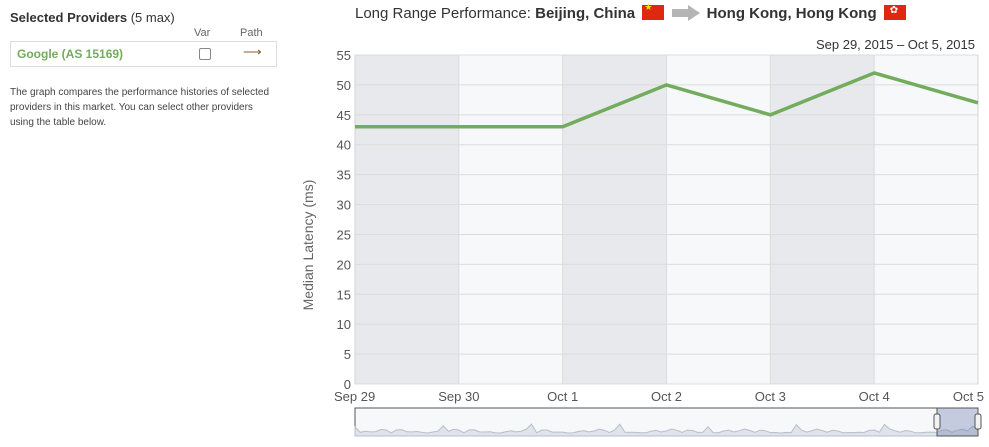  What do you see at coordinates (152, 17) in the screenshot?
I see `max-note: (5 max)` at bounding box center [152, 17].